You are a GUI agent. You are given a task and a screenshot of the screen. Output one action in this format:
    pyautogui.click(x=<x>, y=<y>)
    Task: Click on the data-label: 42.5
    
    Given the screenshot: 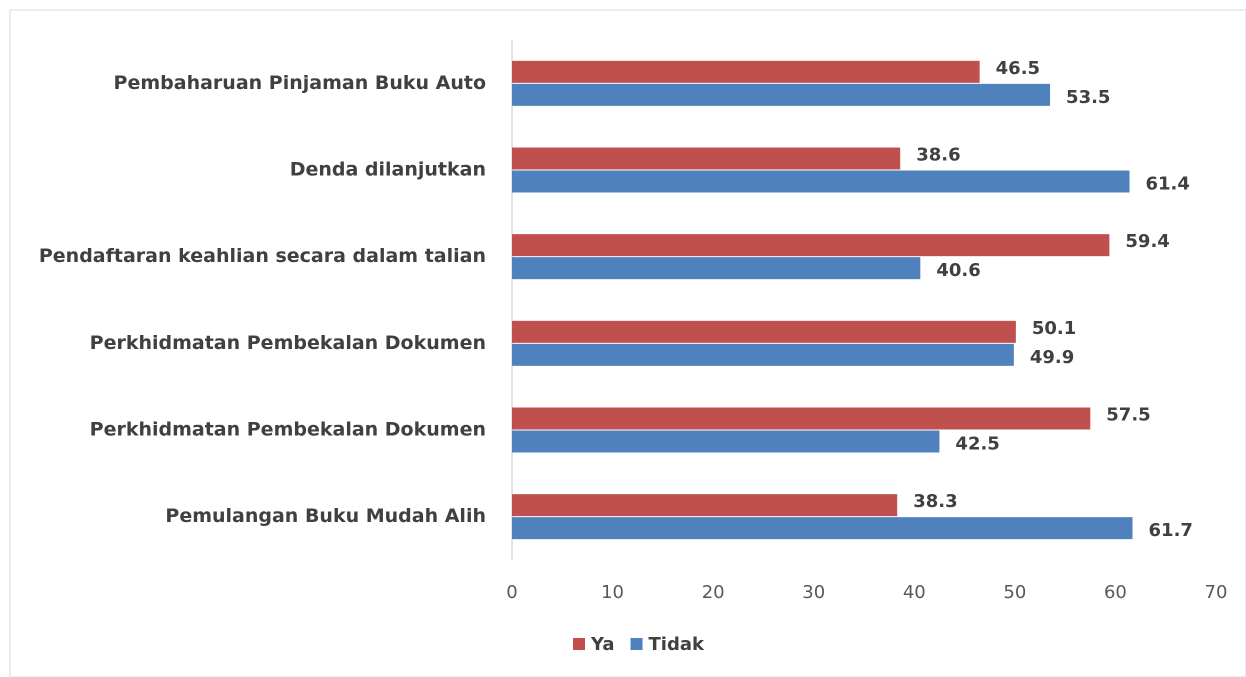 What is the action you would take?
    pyautogui.click(x=977, y=444)
    